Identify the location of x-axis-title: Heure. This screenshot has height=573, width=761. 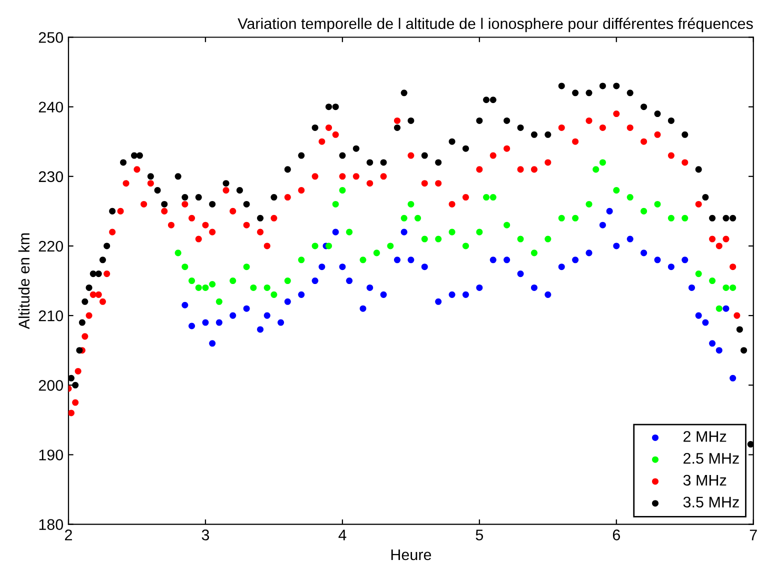
(411, 555).